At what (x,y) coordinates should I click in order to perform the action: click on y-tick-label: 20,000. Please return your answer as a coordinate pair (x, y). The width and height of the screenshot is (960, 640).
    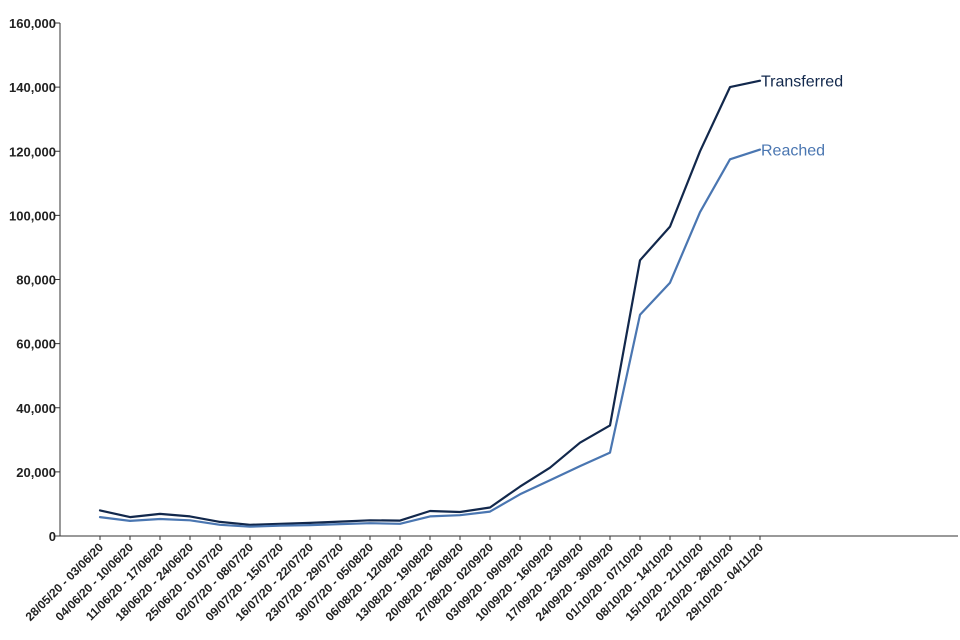
    Looking at the image, I should click on (36, 472).